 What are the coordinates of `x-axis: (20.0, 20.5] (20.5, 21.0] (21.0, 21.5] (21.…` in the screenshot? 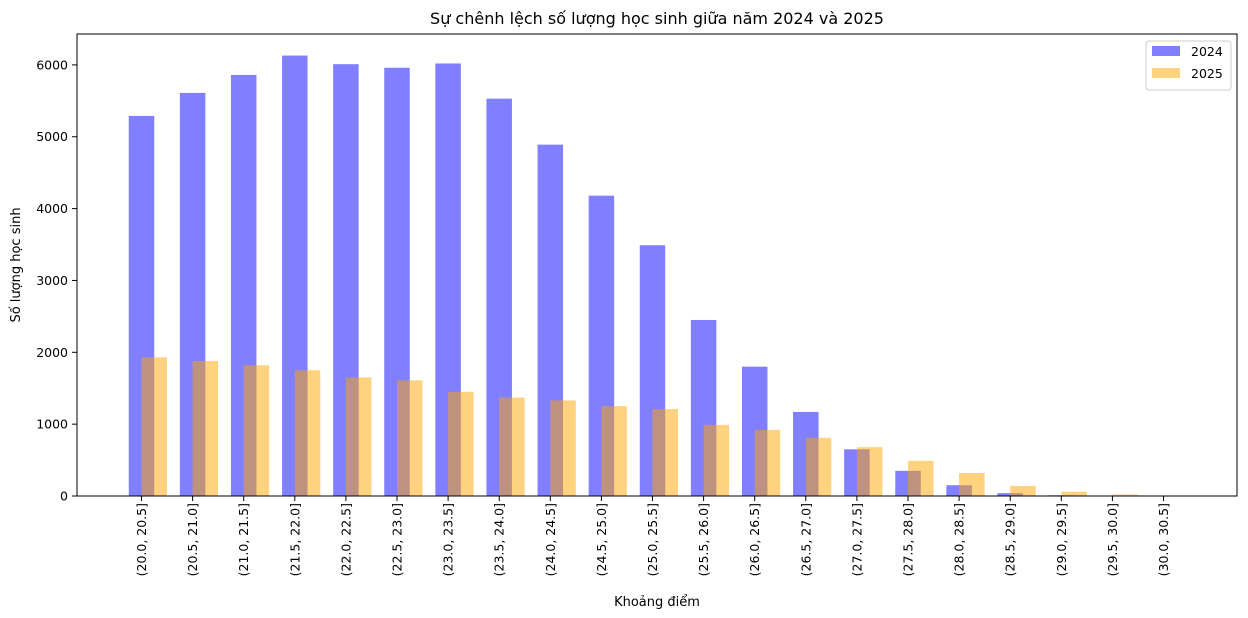 It's located at (652, 536).